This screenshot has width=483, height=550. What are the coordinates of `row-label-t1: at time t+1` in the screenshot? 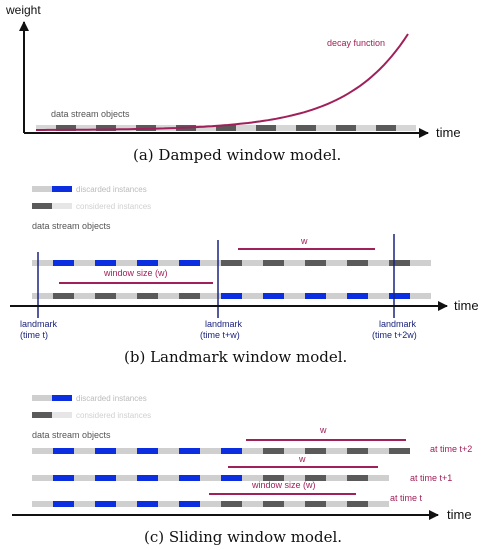 It's located at (431, 478).